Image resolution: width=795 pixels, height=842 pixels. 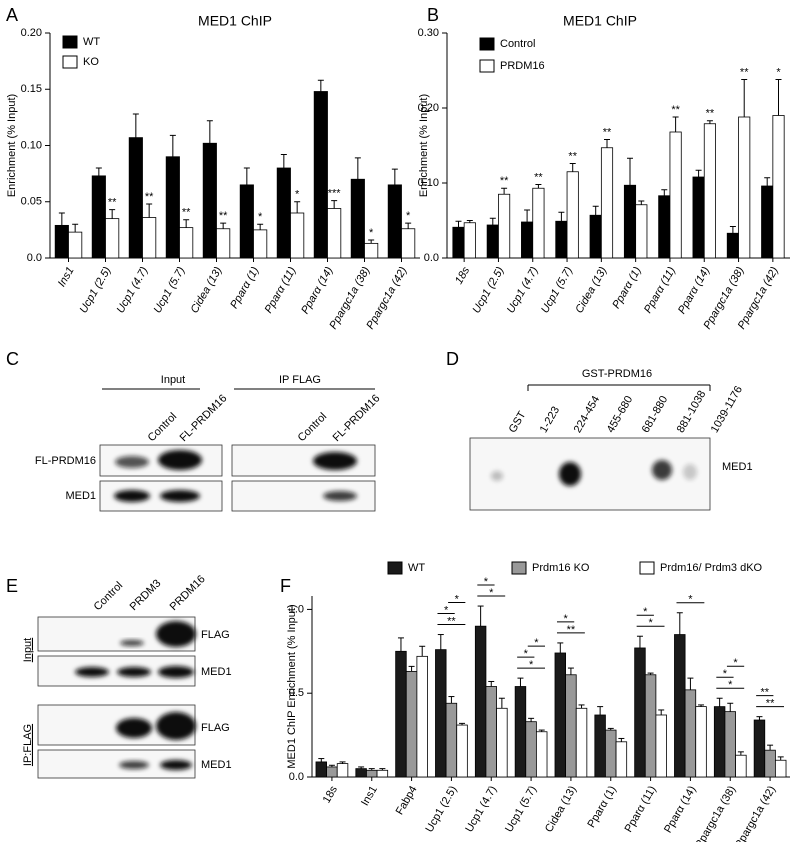 I want to click on legend-label: Prdm16 KO, so click(x=561, y=568).